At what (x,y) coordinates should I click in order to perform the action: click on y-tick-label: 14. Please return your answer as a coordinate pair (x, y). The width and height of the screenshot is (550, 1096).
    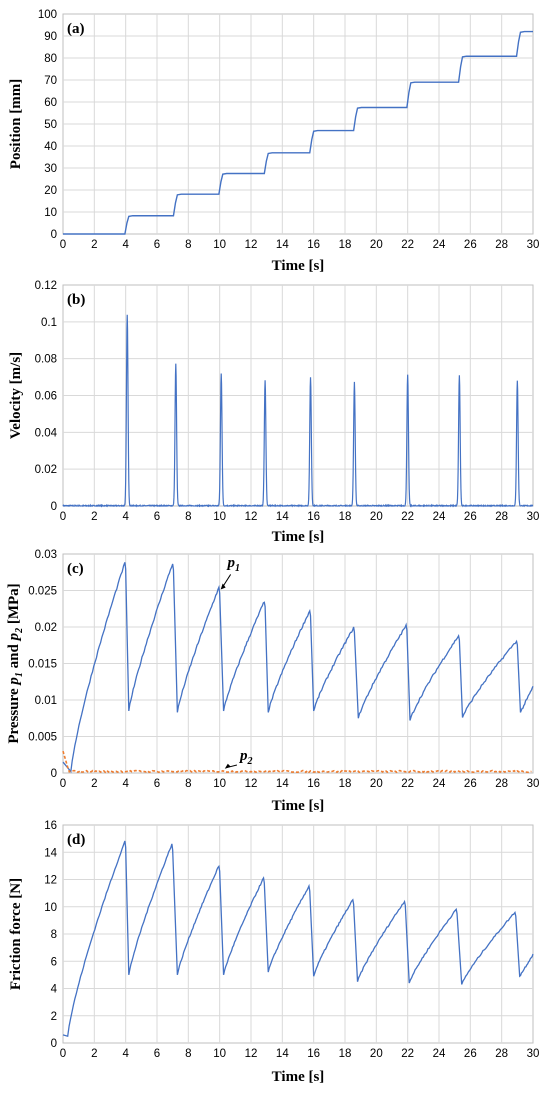
    Looking at the image, I should click on (50, 853).